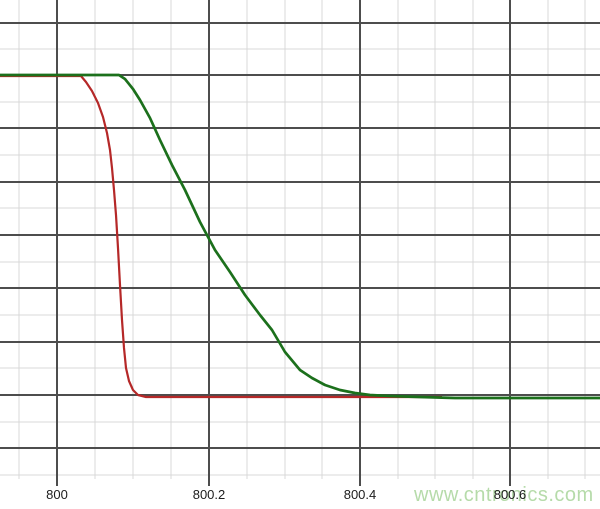 This screenshot has width=600, height=509. What do you see at coordinates (57, 494) in the screenshot?
I see `x-tick-label: 800` at bounding box center [57, 494].